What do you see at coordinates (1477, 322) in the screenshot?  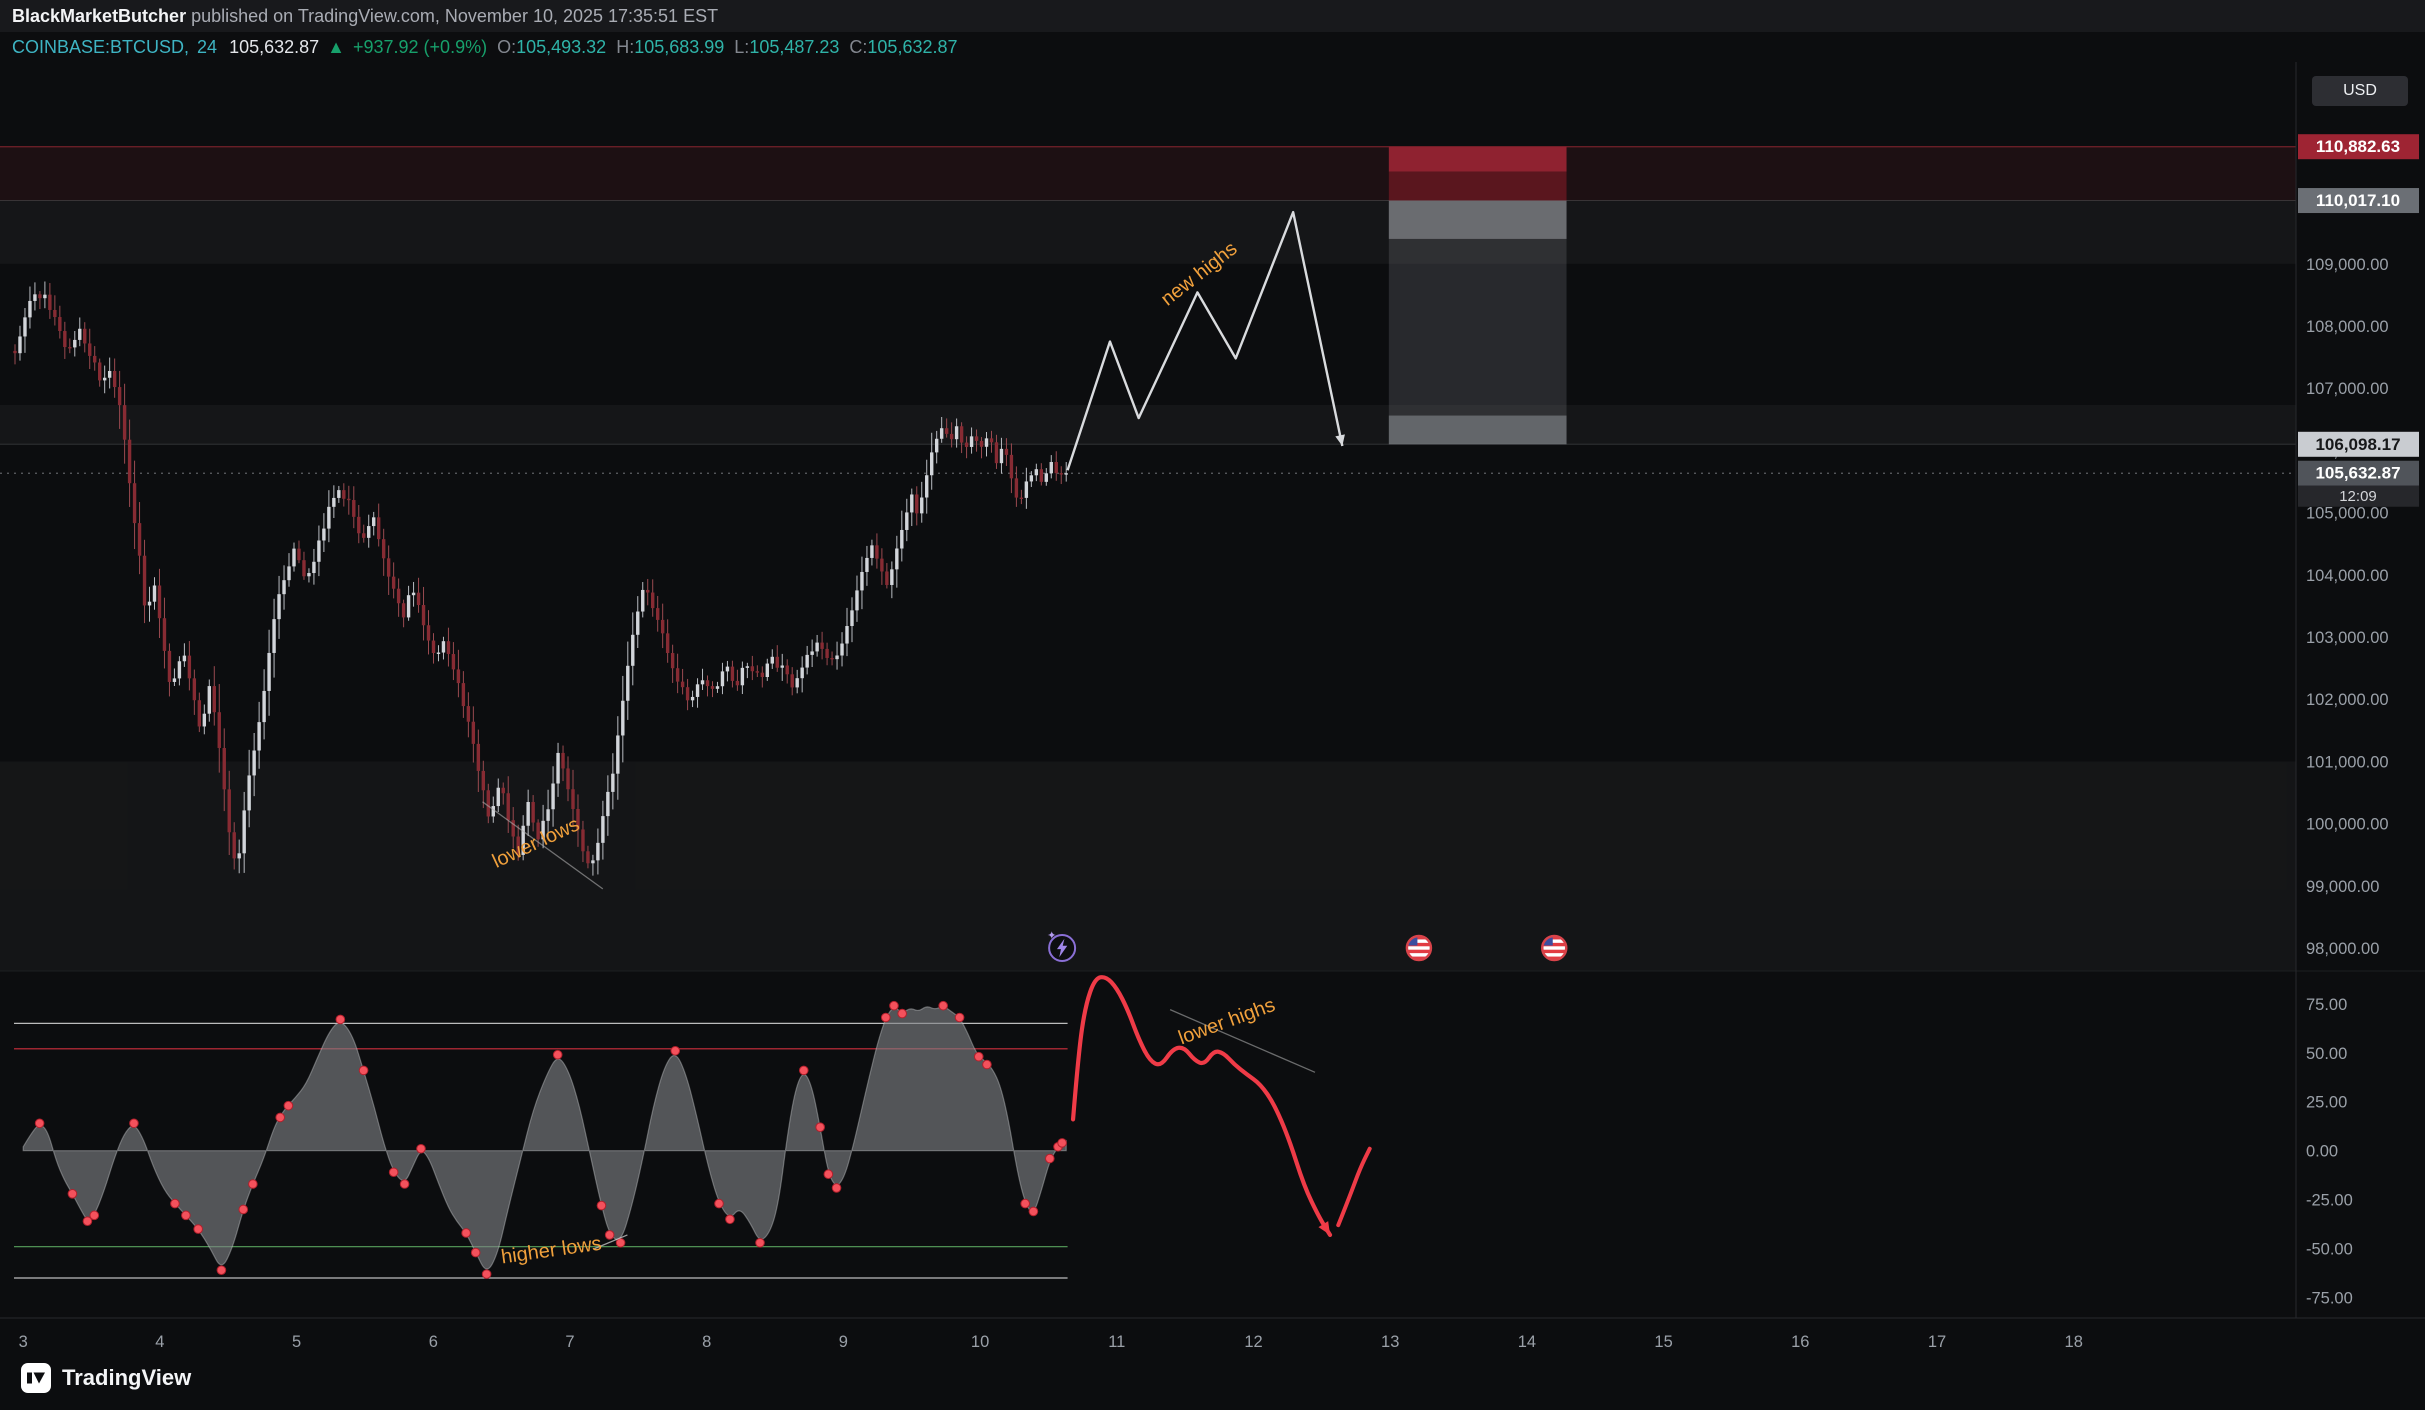 I see `gray-zone` at bounding box center [1477, 322].